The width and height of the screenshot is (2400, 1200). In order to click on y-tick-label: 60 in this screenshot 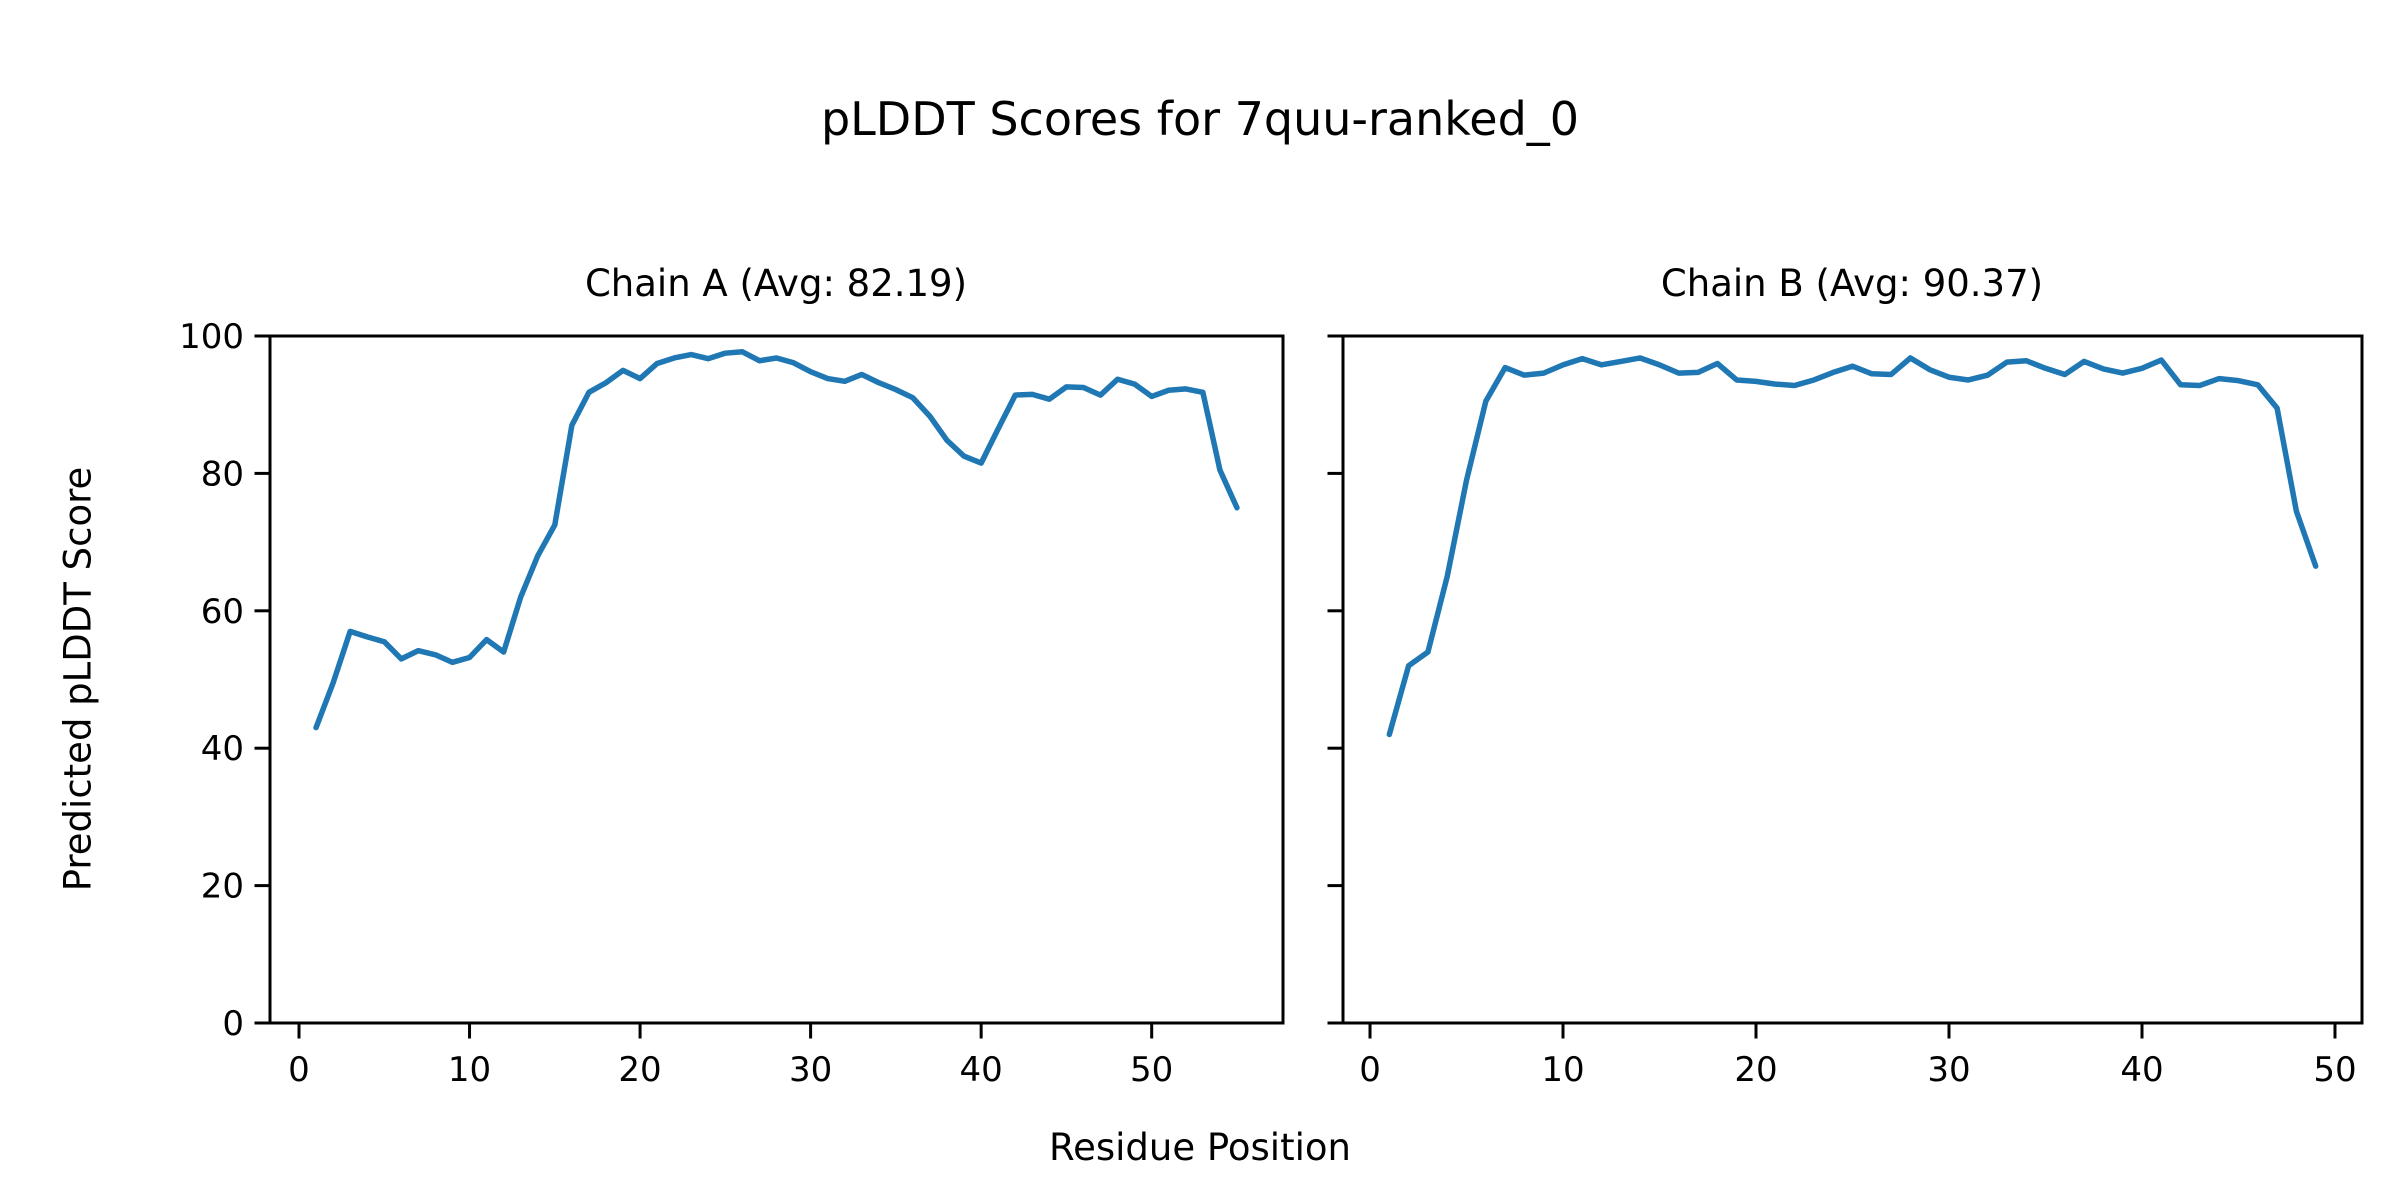, I will do `click(222, 612)`.